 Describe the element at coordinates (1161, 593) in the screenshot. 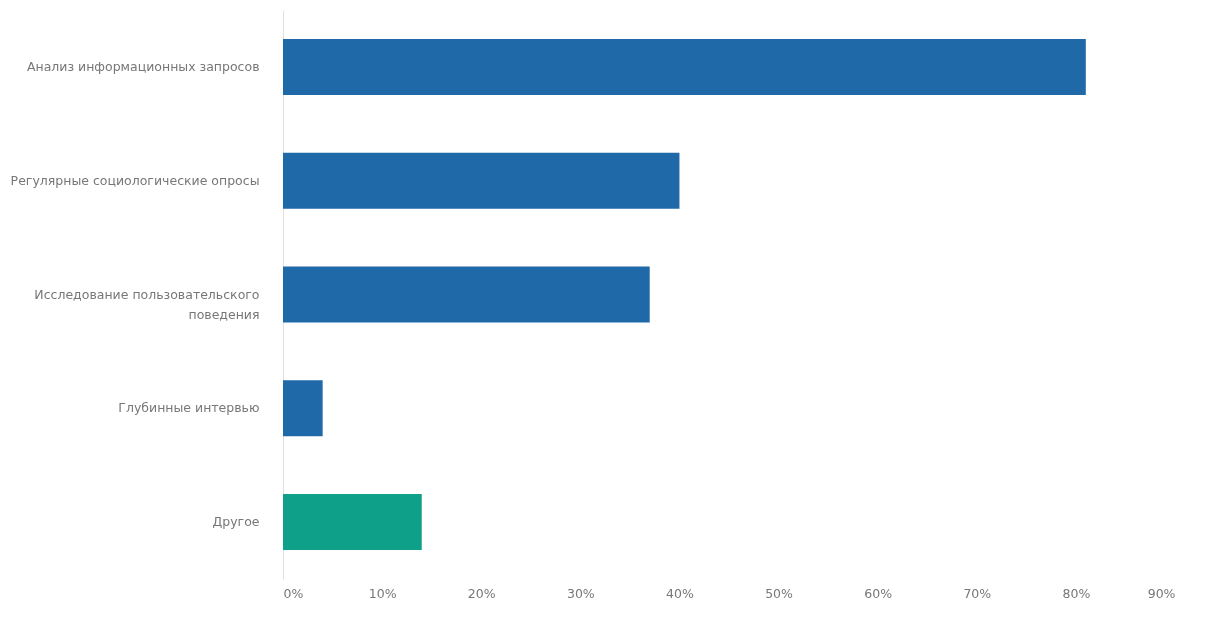

I see `x-tick-label: 90%` at that location.